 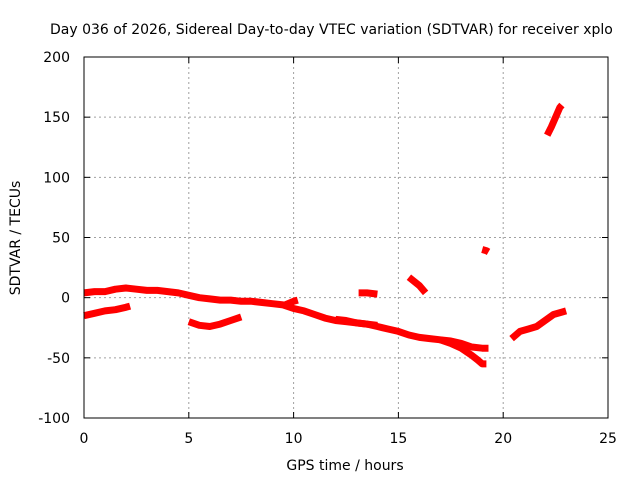 I want to click on x-tick-label: 20, so click(x=503, y=439).